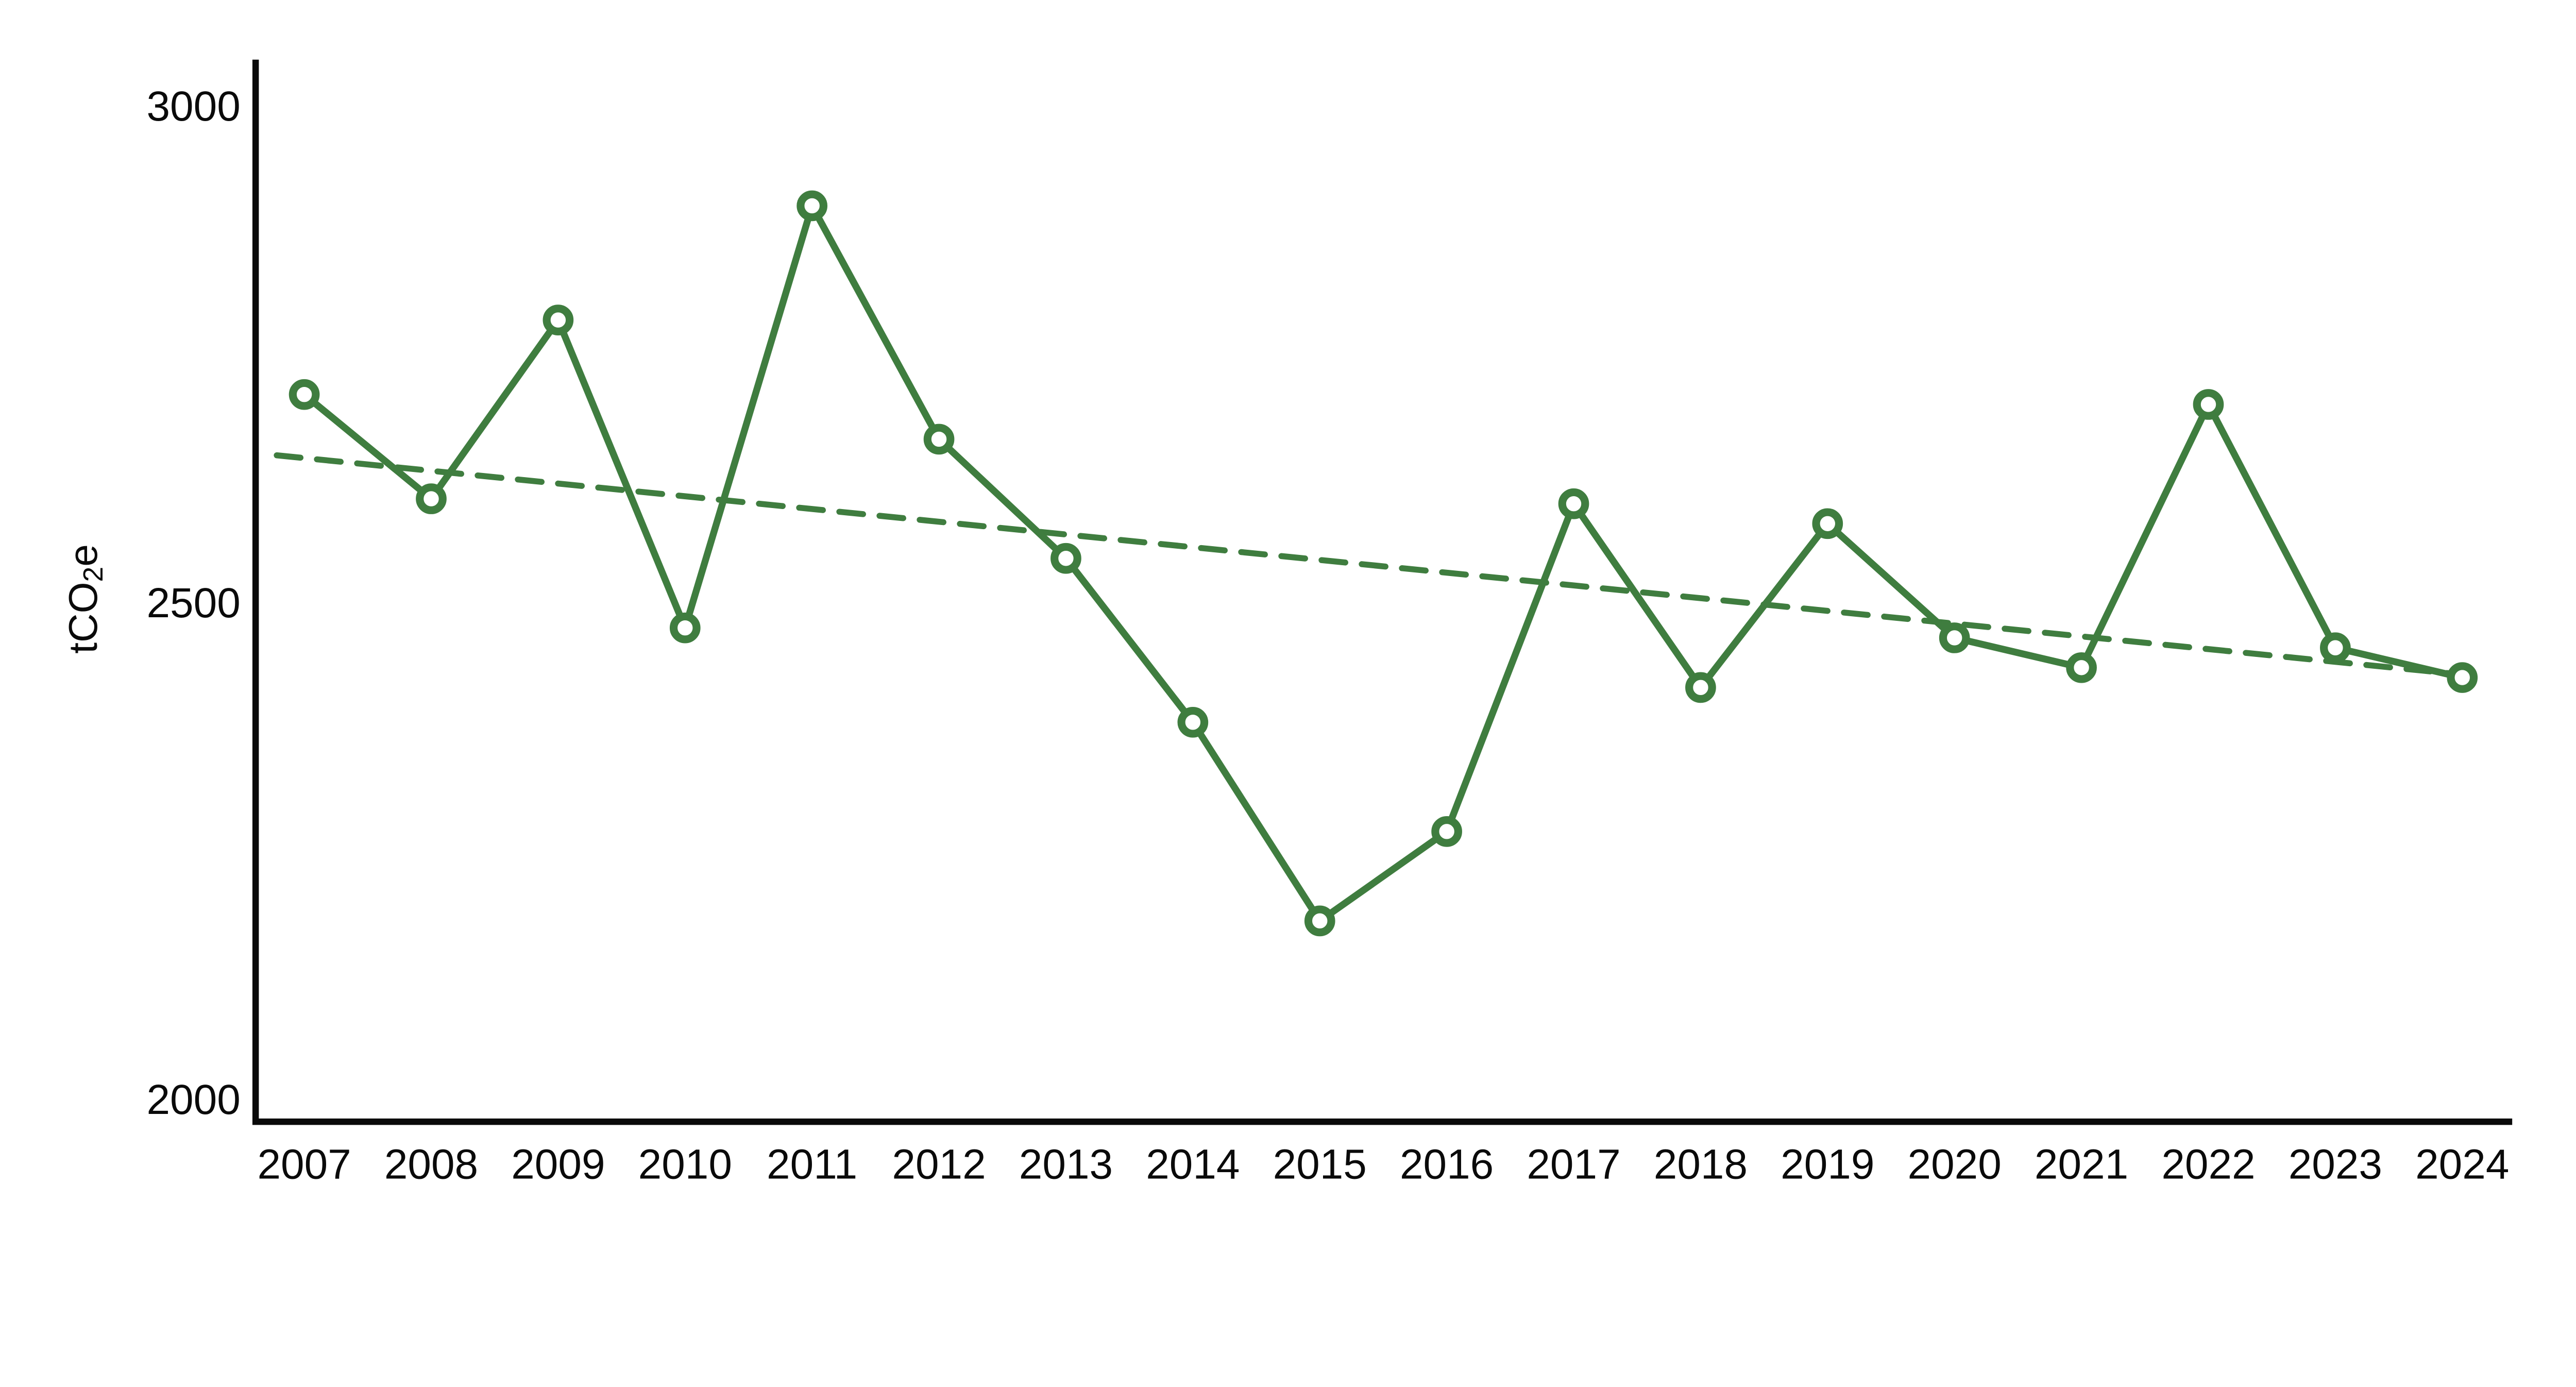 This screenshot has width=2576, height=1387. What do you see at coordinates (2081, 1164) in the screenshot?
I see `x-tick-label-2021: 2021` at bounding box center [2081, 1164].